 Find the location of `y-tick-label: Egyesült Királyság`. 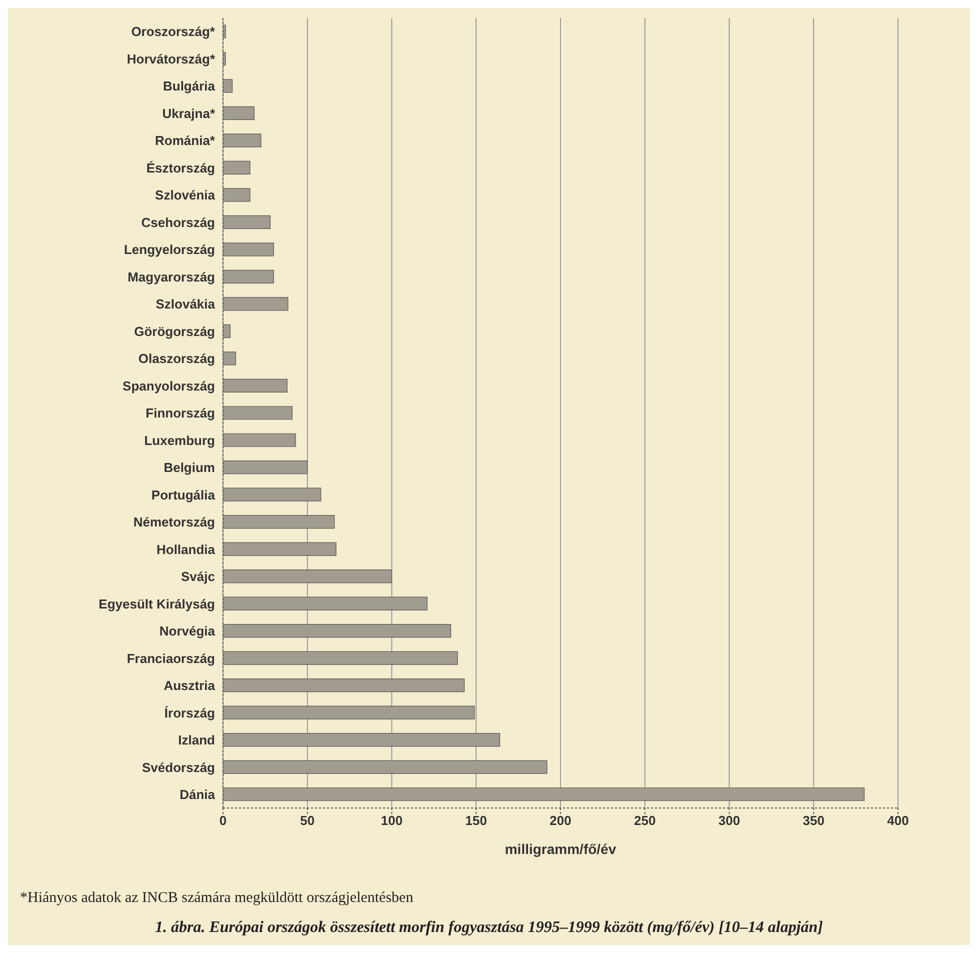

y-tick-label: Egyesült Királyság is located at coordinates (157, 604).